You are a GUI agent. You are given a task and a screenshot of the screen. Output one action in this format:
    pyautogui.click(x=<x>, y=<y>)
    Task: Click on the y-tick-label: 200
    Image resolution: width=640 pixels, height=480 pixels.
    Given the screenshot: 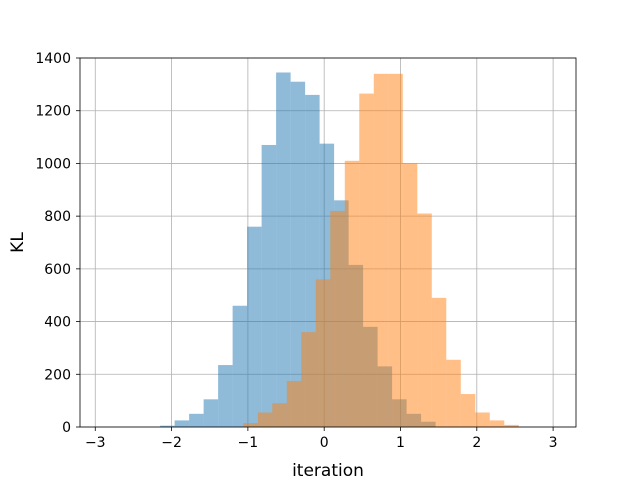 What is the action you would take?
    pyautogui.click(x=57, y=375)
    